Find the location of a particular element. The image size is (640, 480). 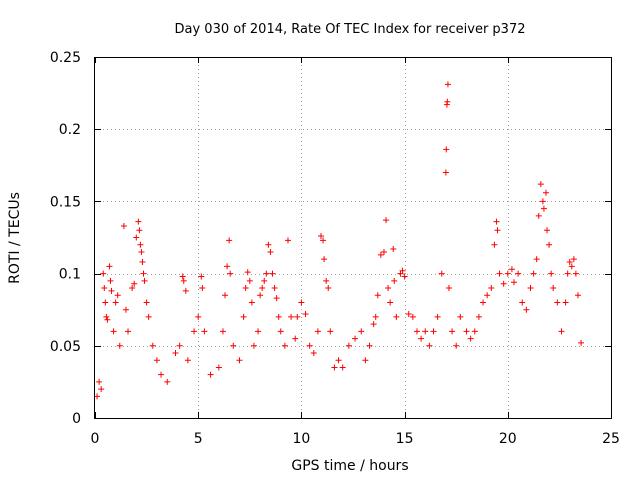

y-axis-label: ROTI / TECUs is located at coordinates (15, 238).